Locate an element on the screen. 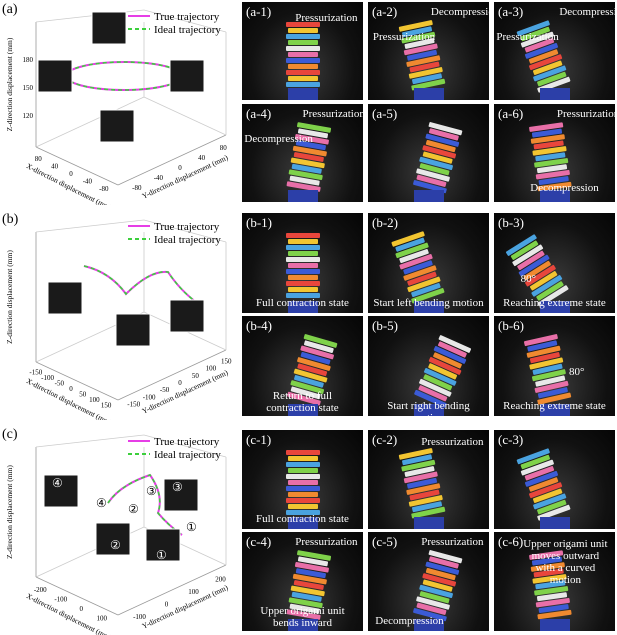 The width and height of the screenshot is (617, 635). photo-label: (a-5) is located at coordinates (385, 113).